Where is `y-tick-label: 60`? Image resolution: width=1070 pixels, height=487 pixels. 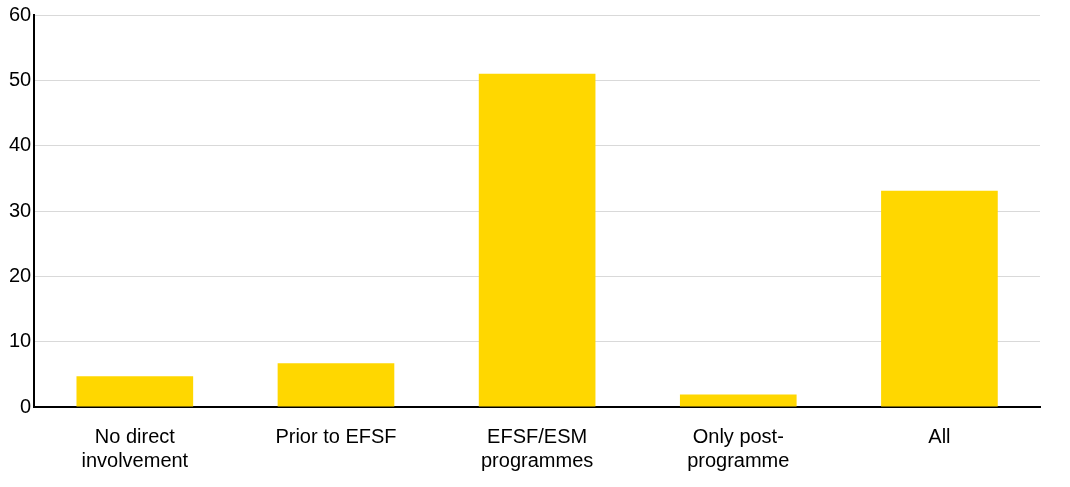 y-tick-label: 60 is located at coordinates (20, 13).